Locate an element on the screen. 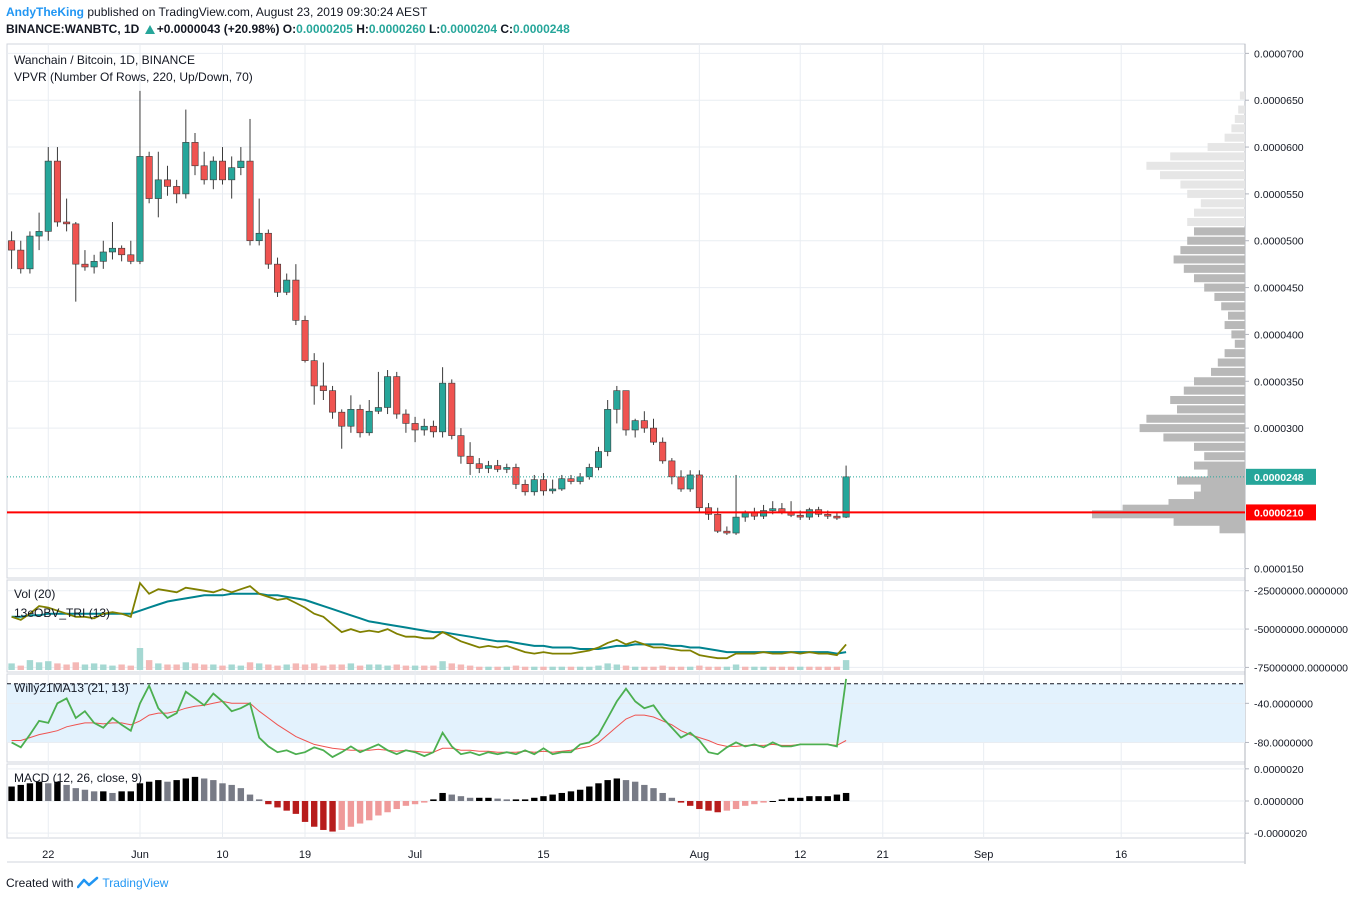 The width and height of the screenshot is (1366, 902). tradingview-brand: TradingView is located at coordinates (135, 883).